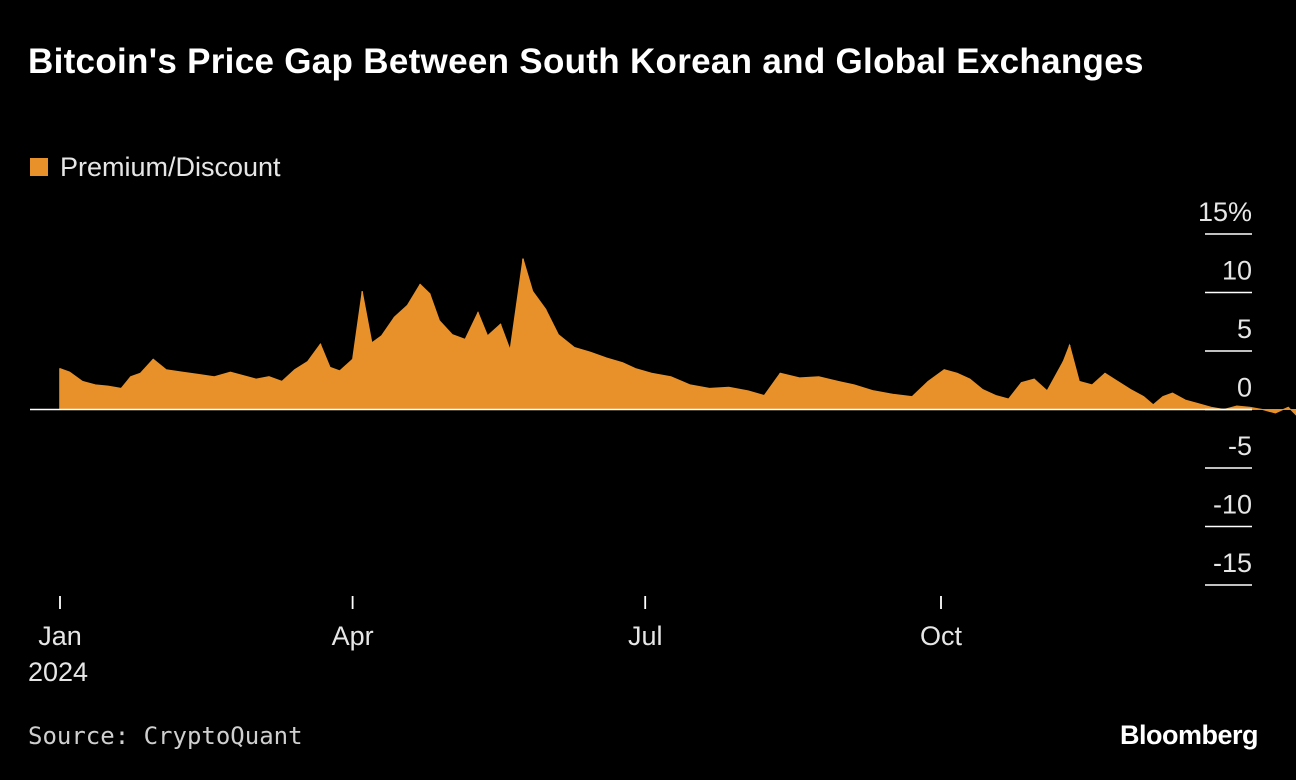  What do you see at coordinates (60, 636) in the screenshot?
I see `x-tick-label: Jan` at bounding box center [60, 636].